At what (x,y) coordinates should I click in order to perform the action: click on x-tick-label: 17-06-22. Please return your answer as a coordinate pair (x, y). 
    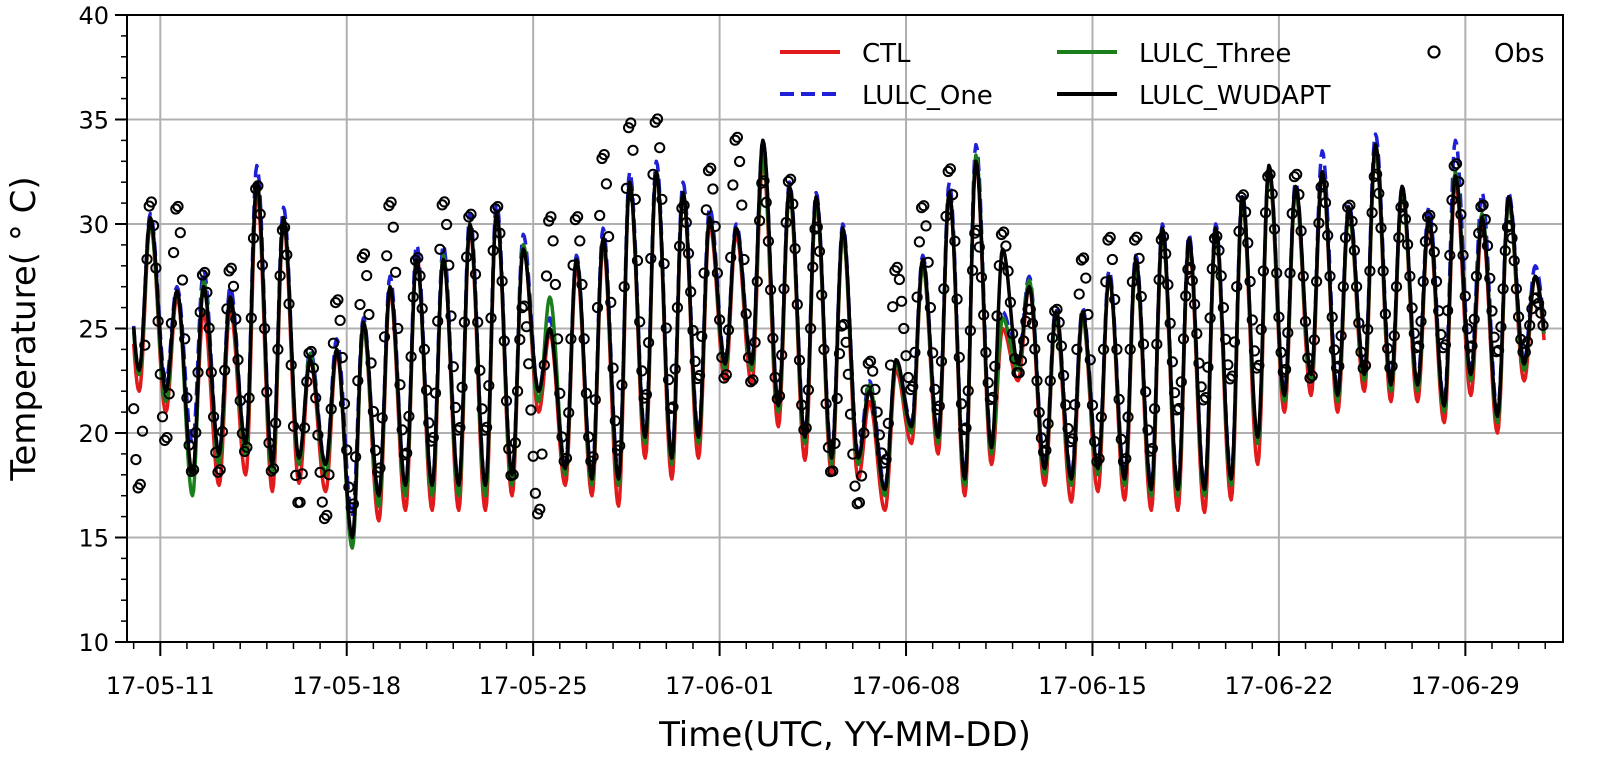
    Looking at the image, I should click on (1278, 686).